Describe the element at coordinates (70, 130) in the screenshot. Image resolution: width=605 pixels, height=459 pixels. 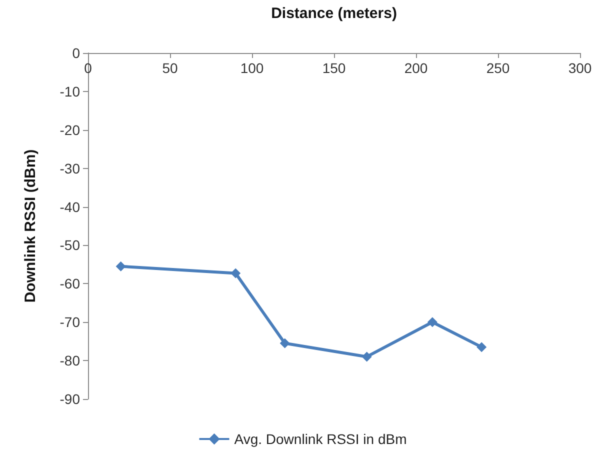
I see `y-tick-label: -20` at that location.